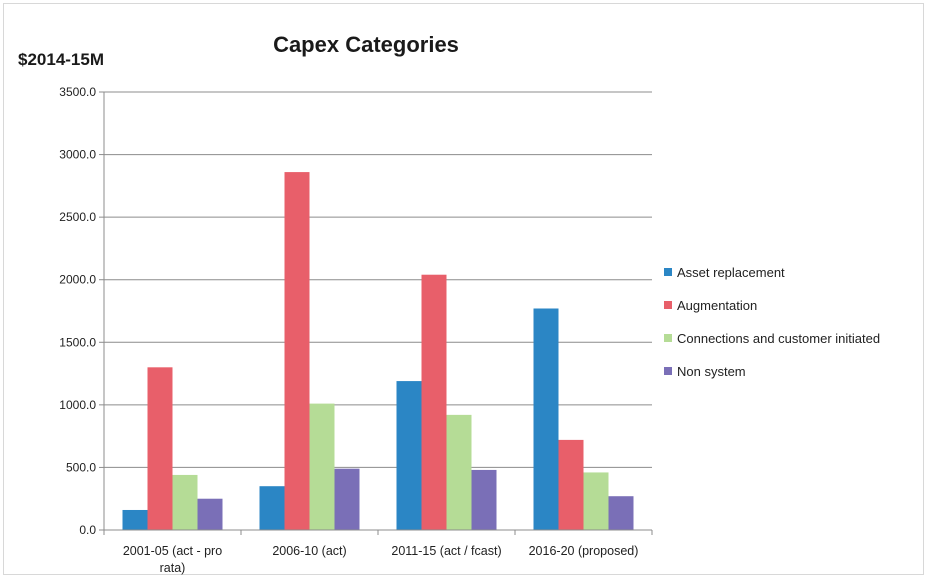 Image resolution: width=929 pixels, height=578 pixels. I want to click on x-tick-label: 2016-20 (proposed), so click(584, 551).